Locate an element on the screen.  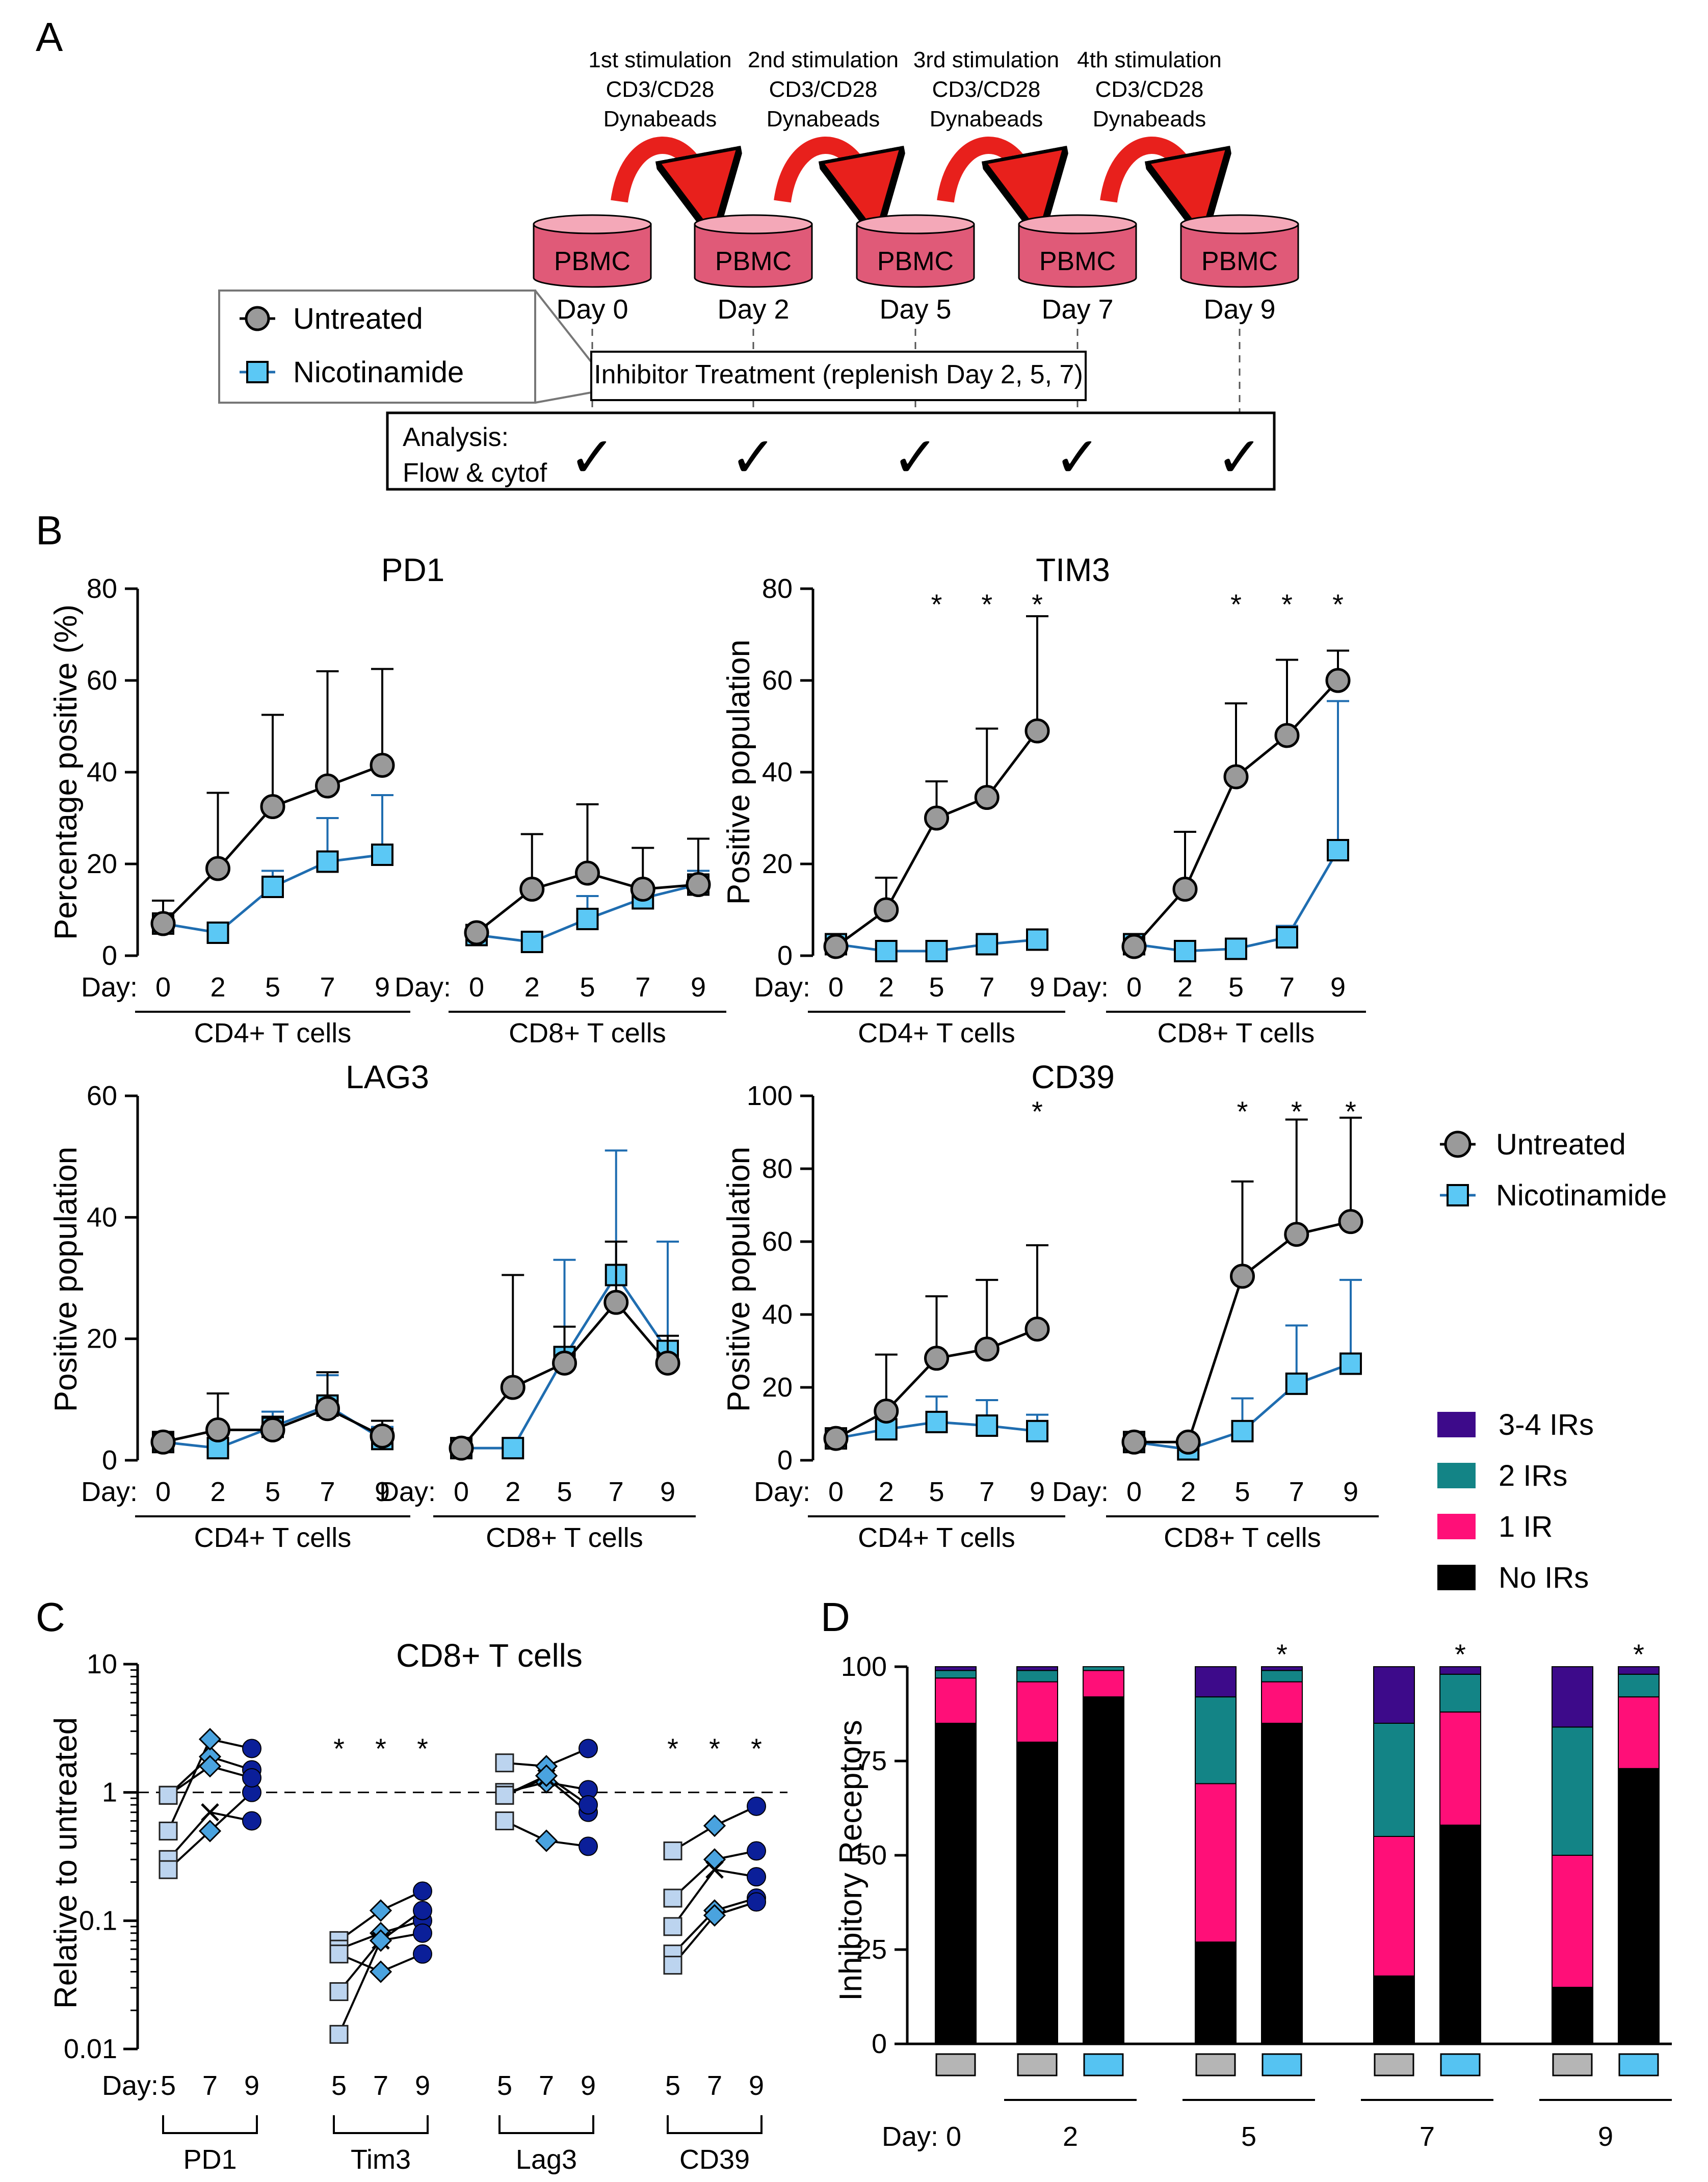
lag3-ytick-label-0: 0 is located at coordinates (109, 1460).